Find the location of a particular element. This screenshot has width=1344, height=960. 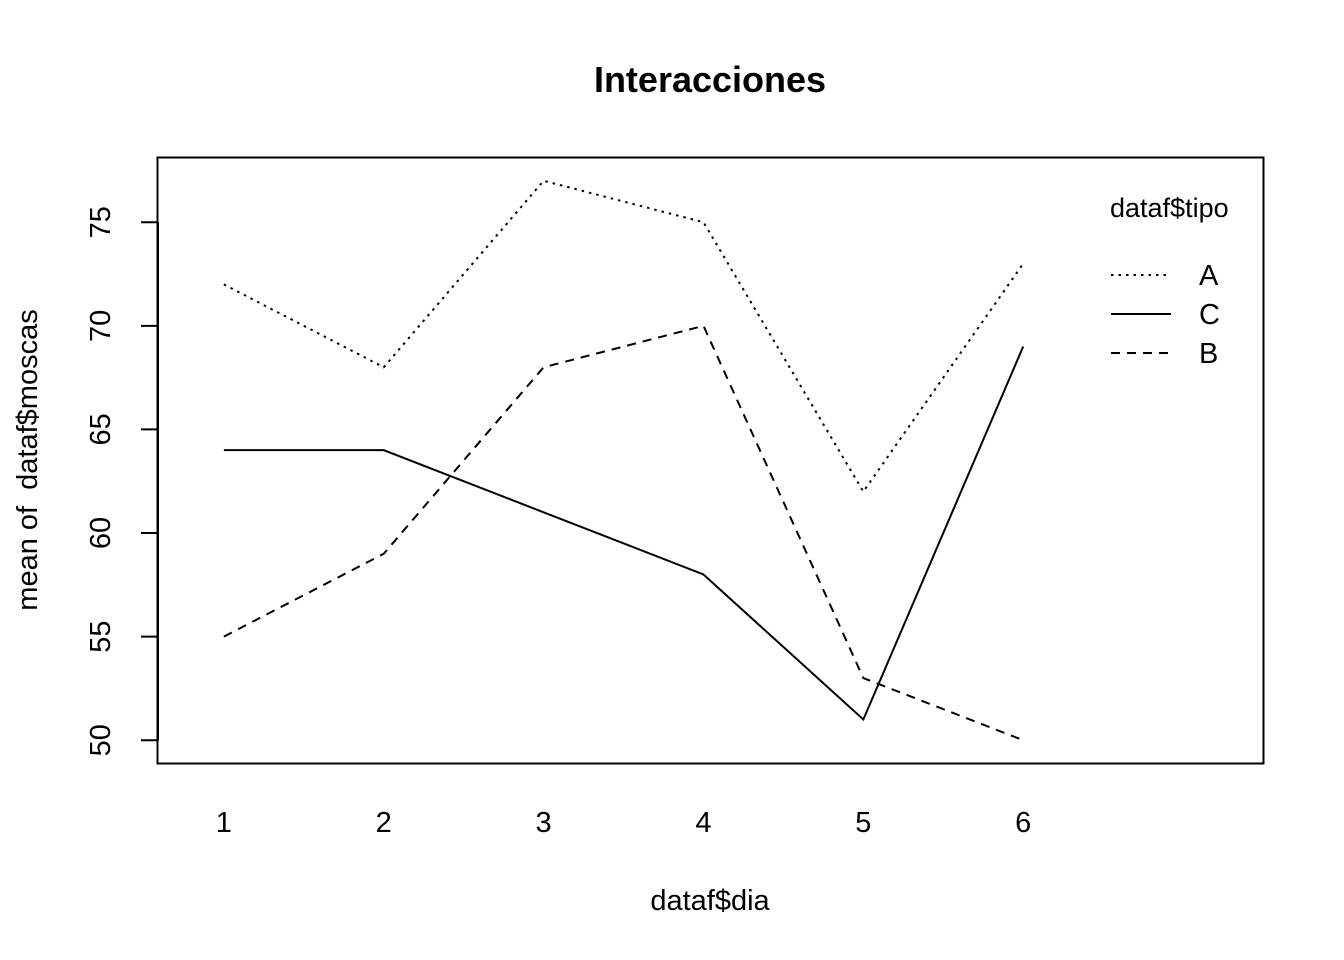

y-tick-label-65: 65 is located at coordinates (101, 429).